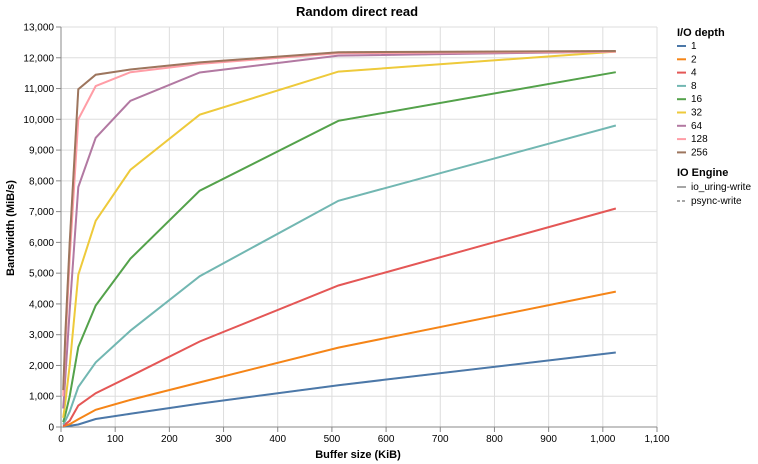 This screenshot has width=758, height=464. I want to click on y-tick-label: 5,000, so click(41, 274).